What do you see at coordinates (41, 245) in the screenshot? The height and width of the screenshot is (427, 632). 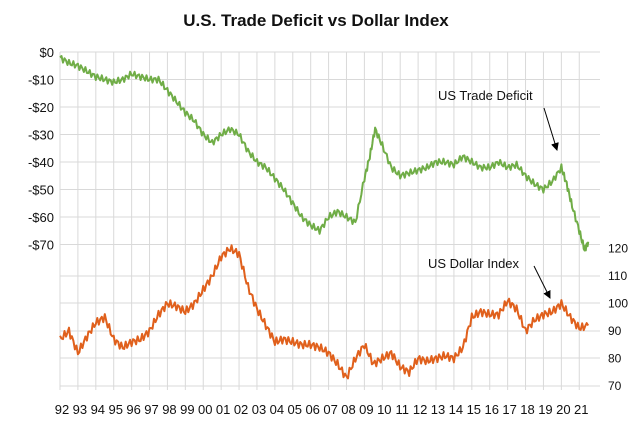 I see `left-tick-label: -$70` at bounding box center [41, 245].